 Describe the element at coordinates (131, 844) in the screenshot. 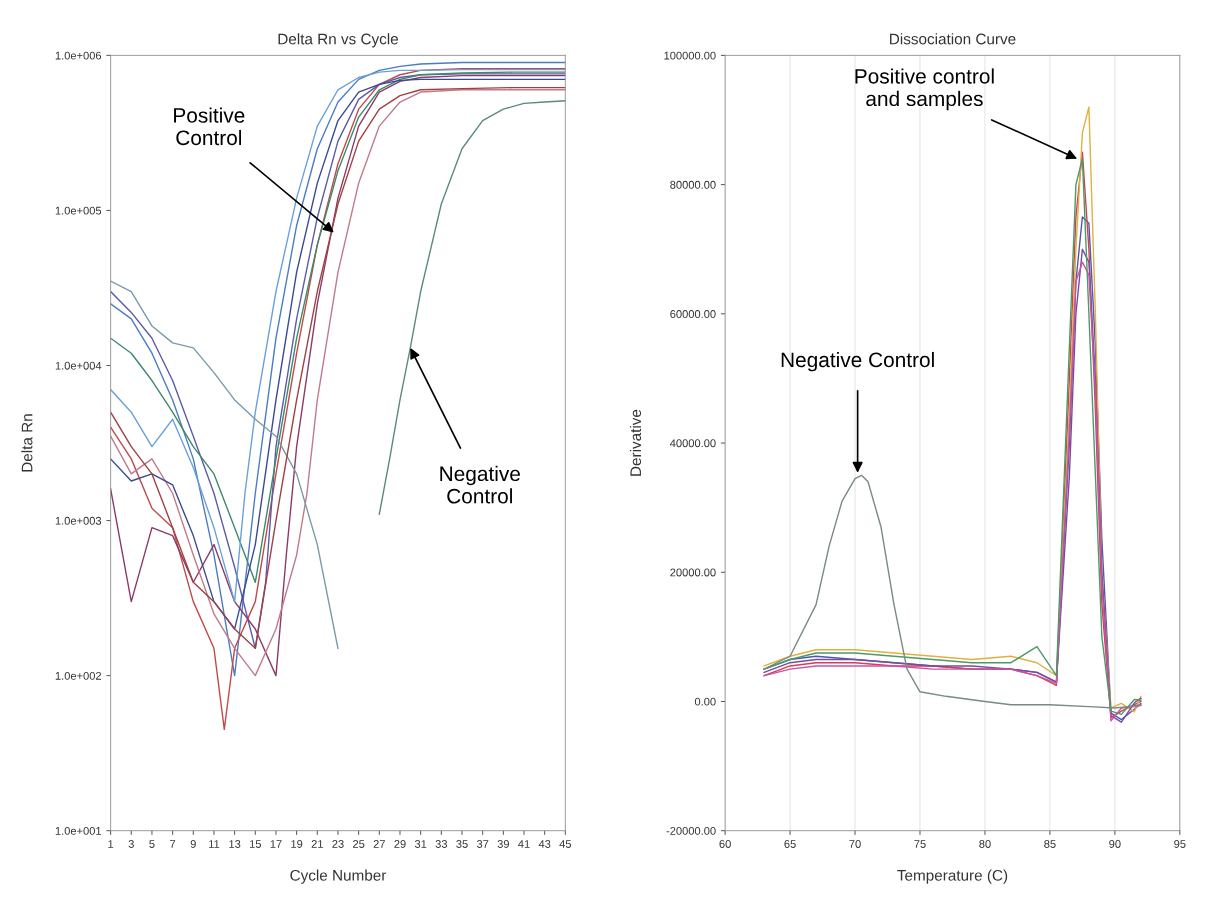

I see `x-tick-label: 3` at that location.